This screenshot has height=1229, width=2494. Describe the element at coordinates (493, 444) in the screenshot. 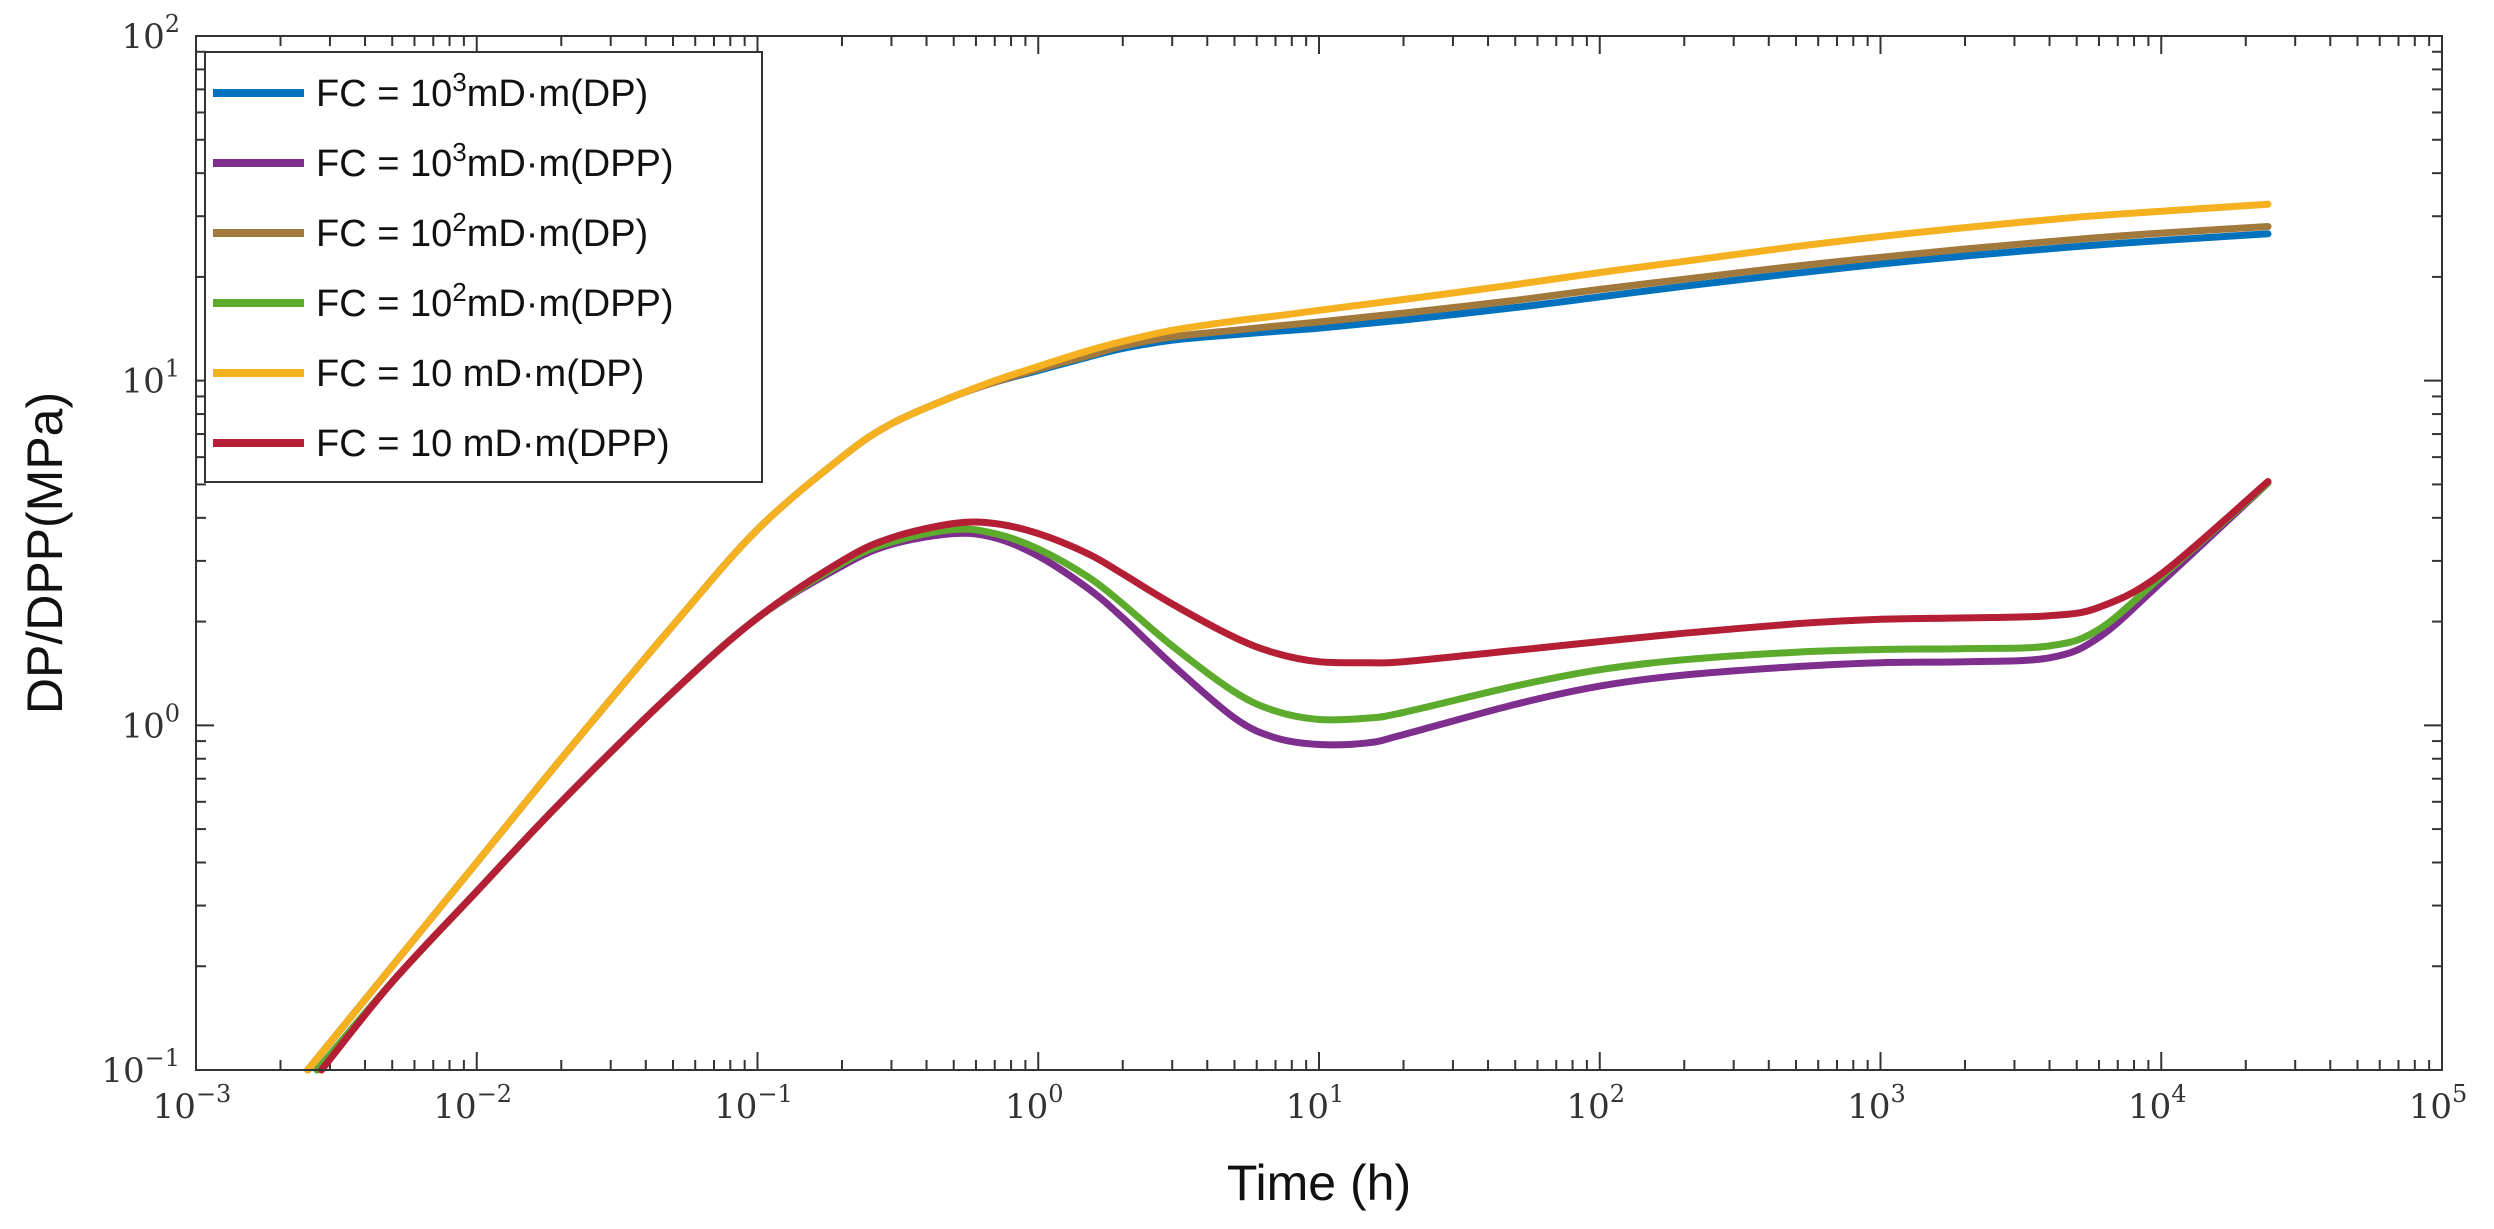

I see `legend-label-6: FC = 10 mD·m(DPP)` at that location.